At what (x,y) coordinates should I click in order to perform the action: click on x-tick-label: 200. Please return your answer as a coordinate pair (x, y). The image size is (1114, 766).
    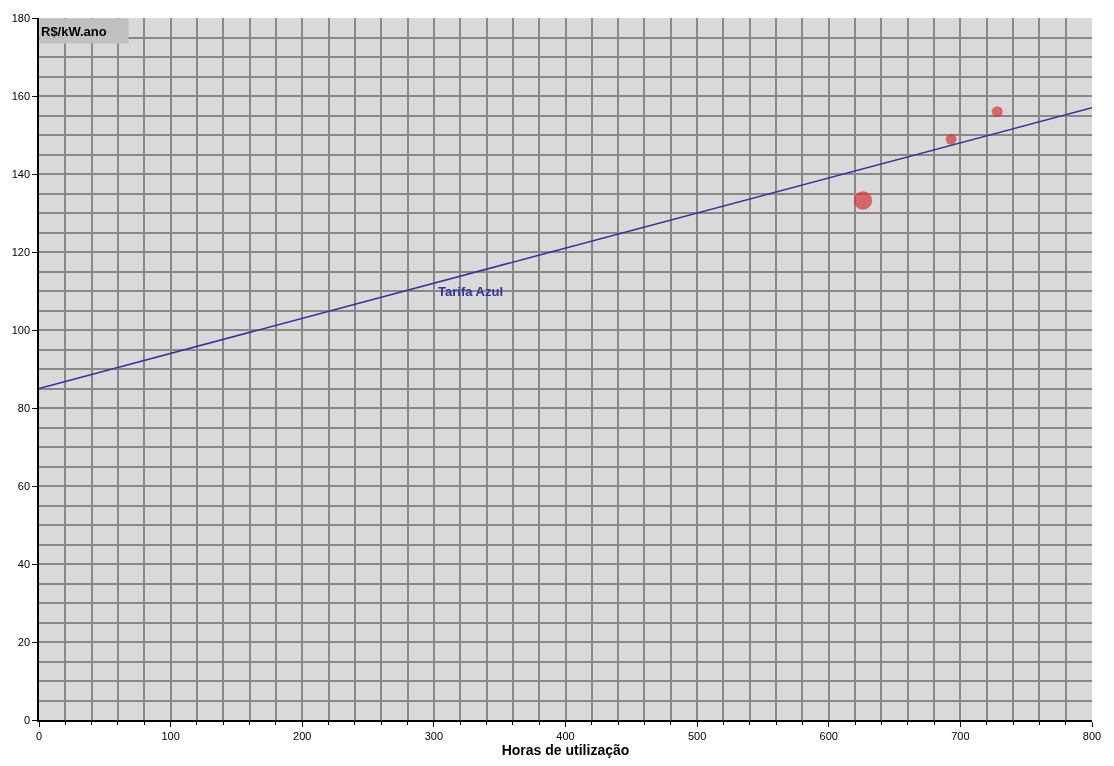
    Looking at the image, I should click on (302, 735).